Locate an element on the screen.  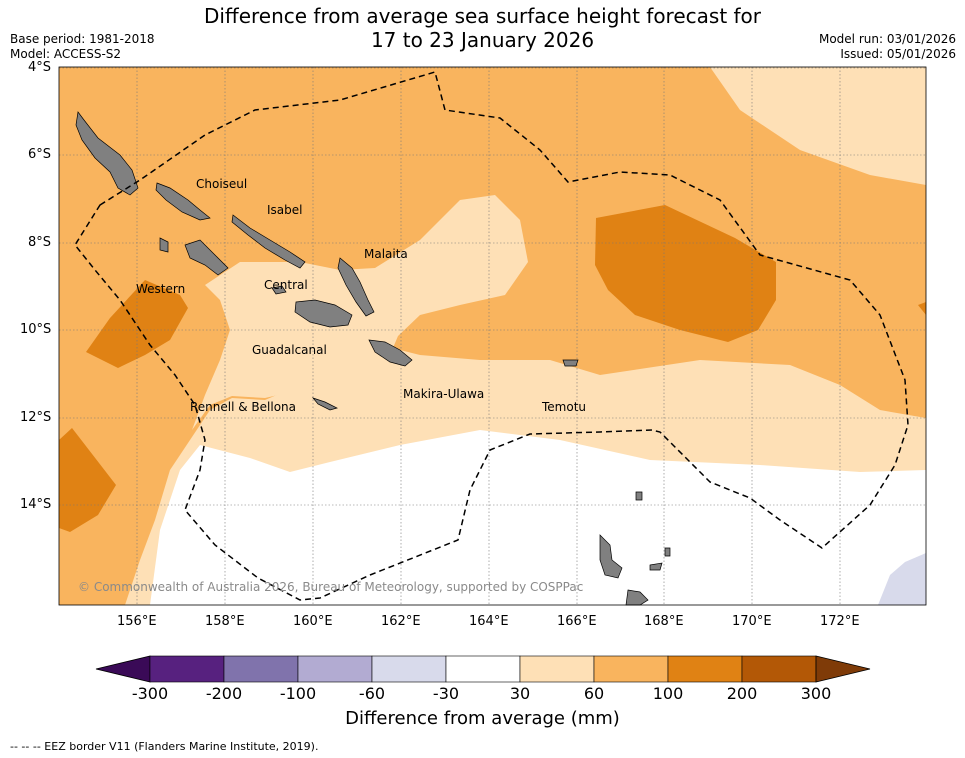
issued-text: Issued: 05/01/2026 is located at coordinates (898, 54).